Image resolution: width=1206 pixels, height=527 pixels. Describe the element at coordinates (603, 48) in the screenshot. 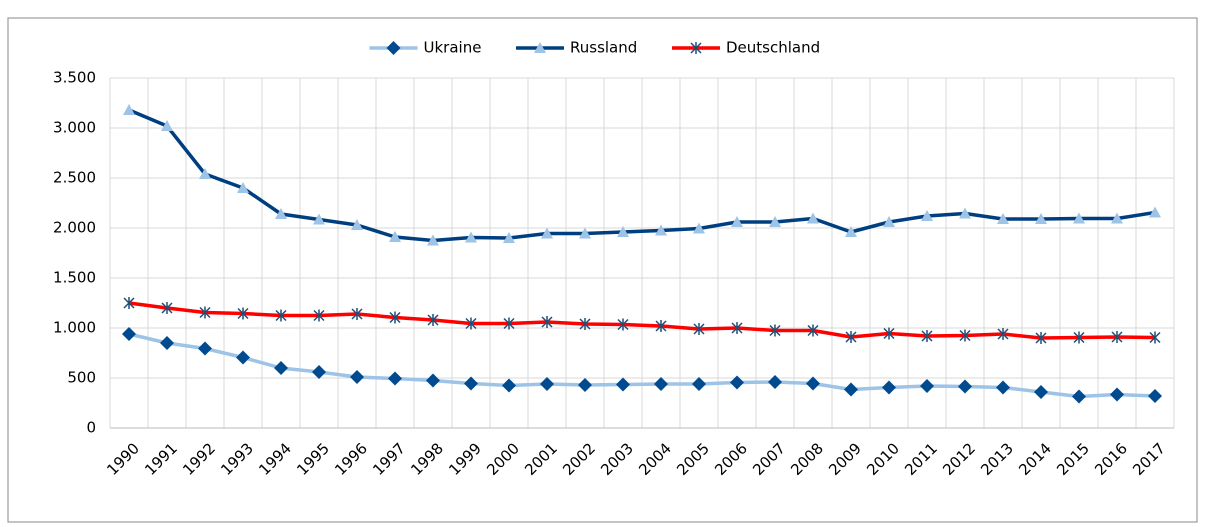

I see `legend-label: Russland` at that location.